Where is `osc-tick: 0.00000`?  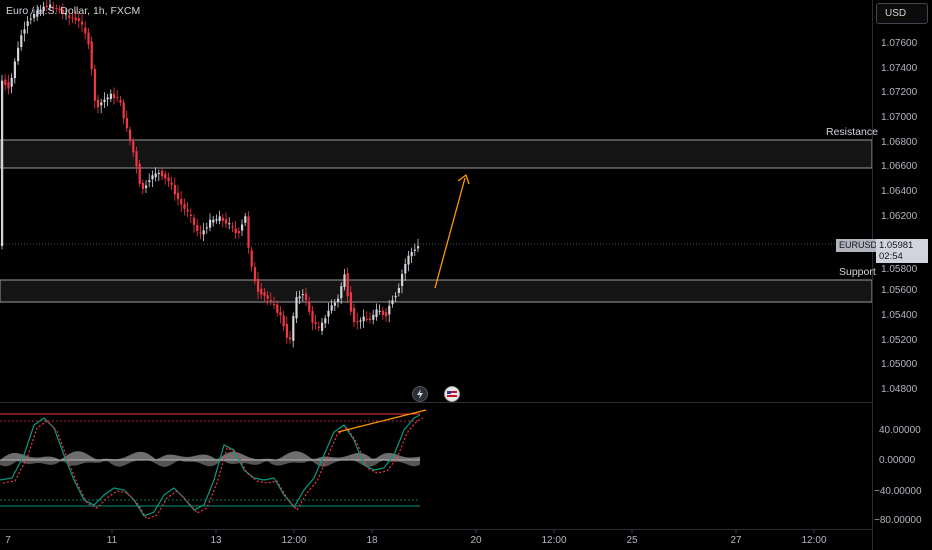 osc-tick: 0.00000 is located at coordinates (897, 460).